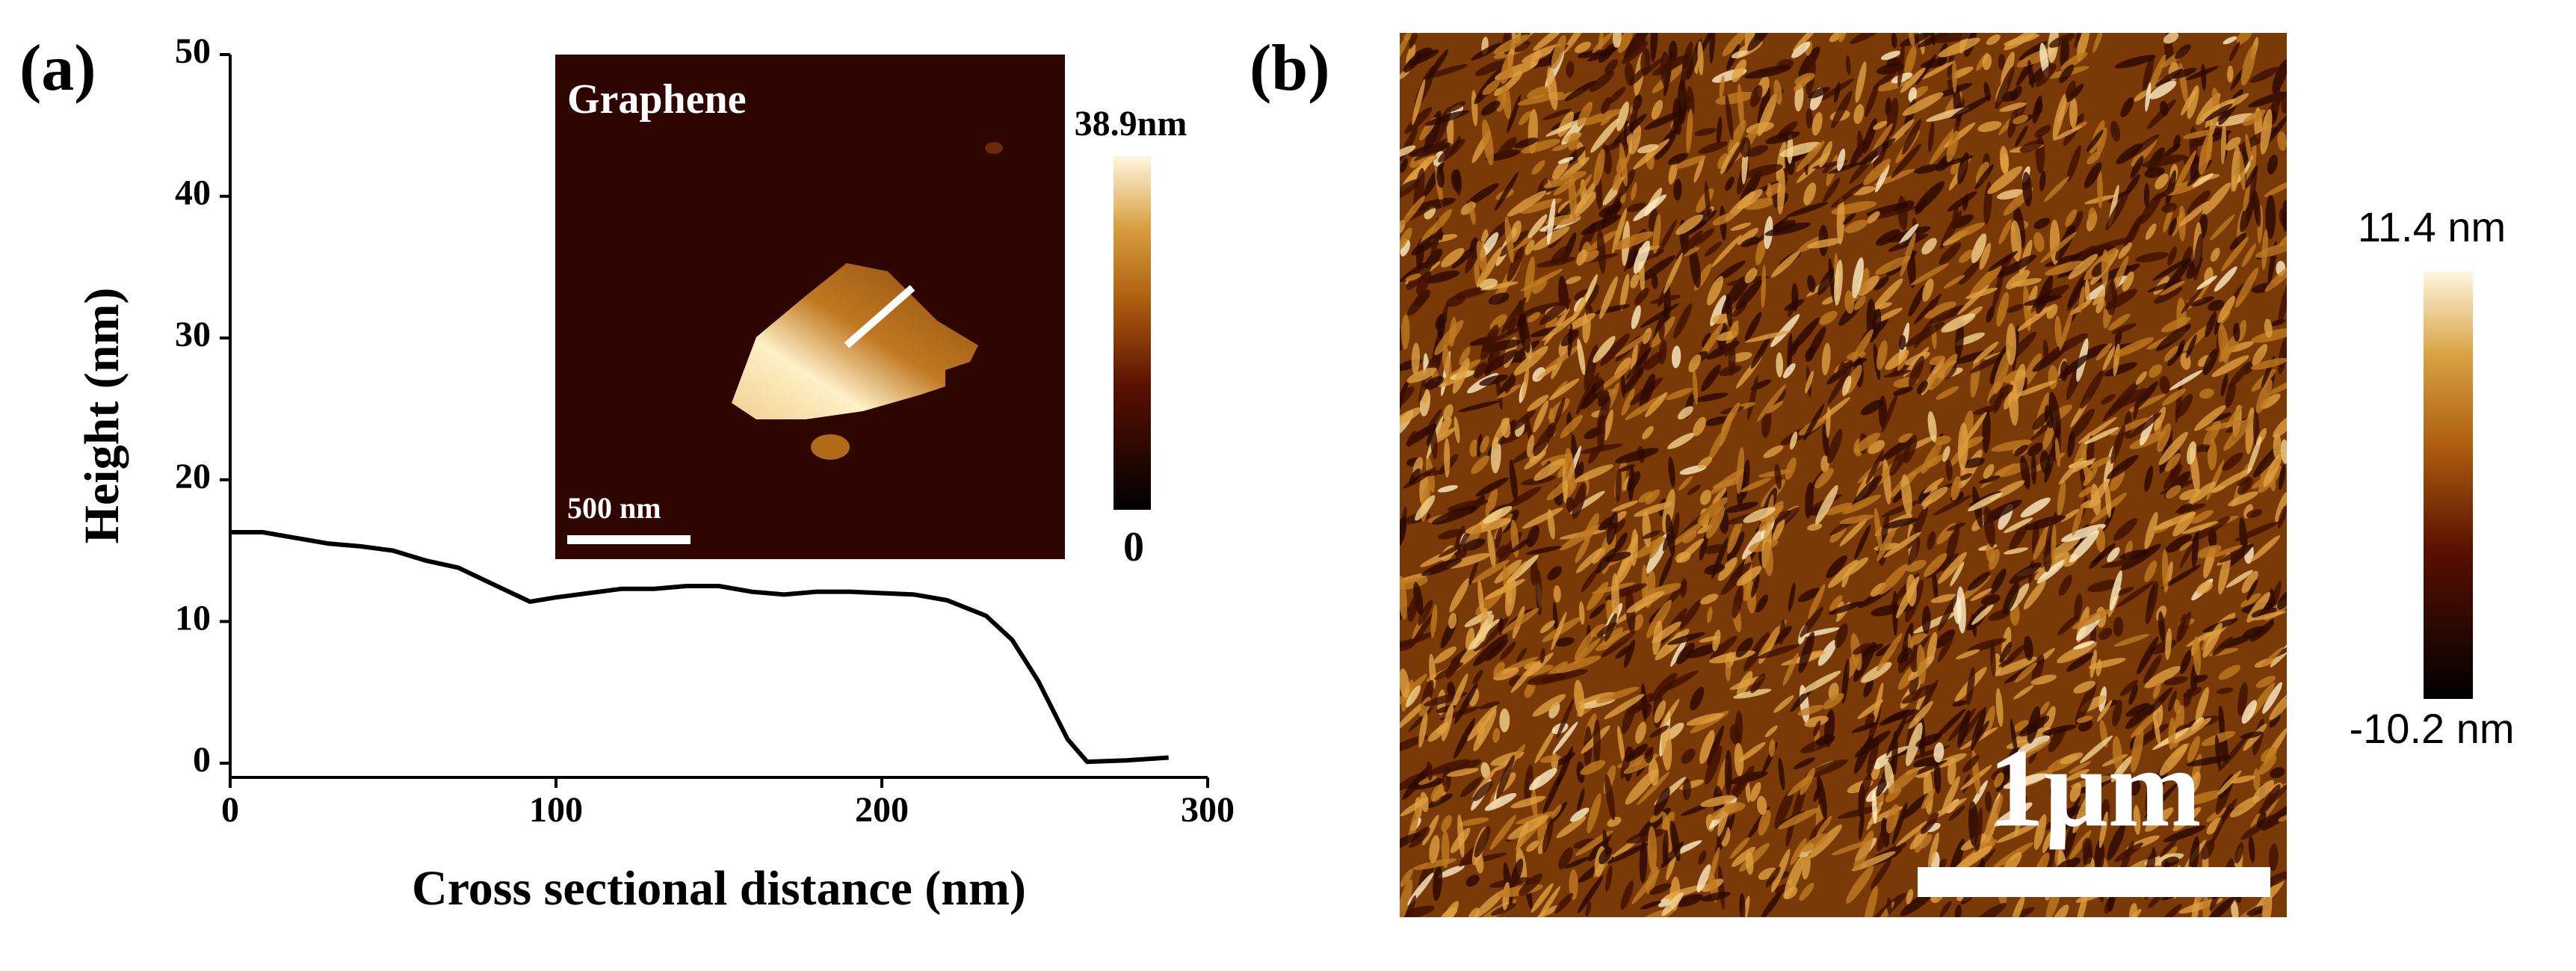 Image resolution: width=2576 pixels, height=971 pixels. What do you see at coordinates (193, 335) in the screenshot?
I see `y-tick-label: 30` at bounding box center [193, 335].